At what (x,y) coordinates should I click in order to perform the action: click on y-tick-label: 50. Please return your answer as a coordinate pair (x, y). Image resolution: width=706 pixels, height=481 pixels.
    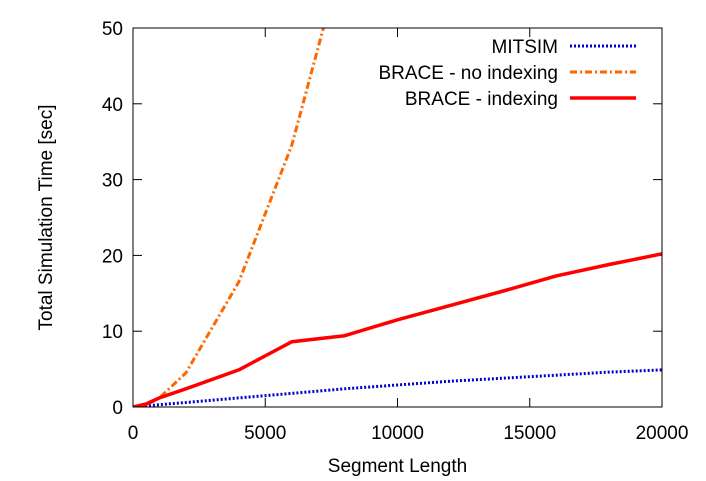
    Looking at the image, I should click on (112, 29).